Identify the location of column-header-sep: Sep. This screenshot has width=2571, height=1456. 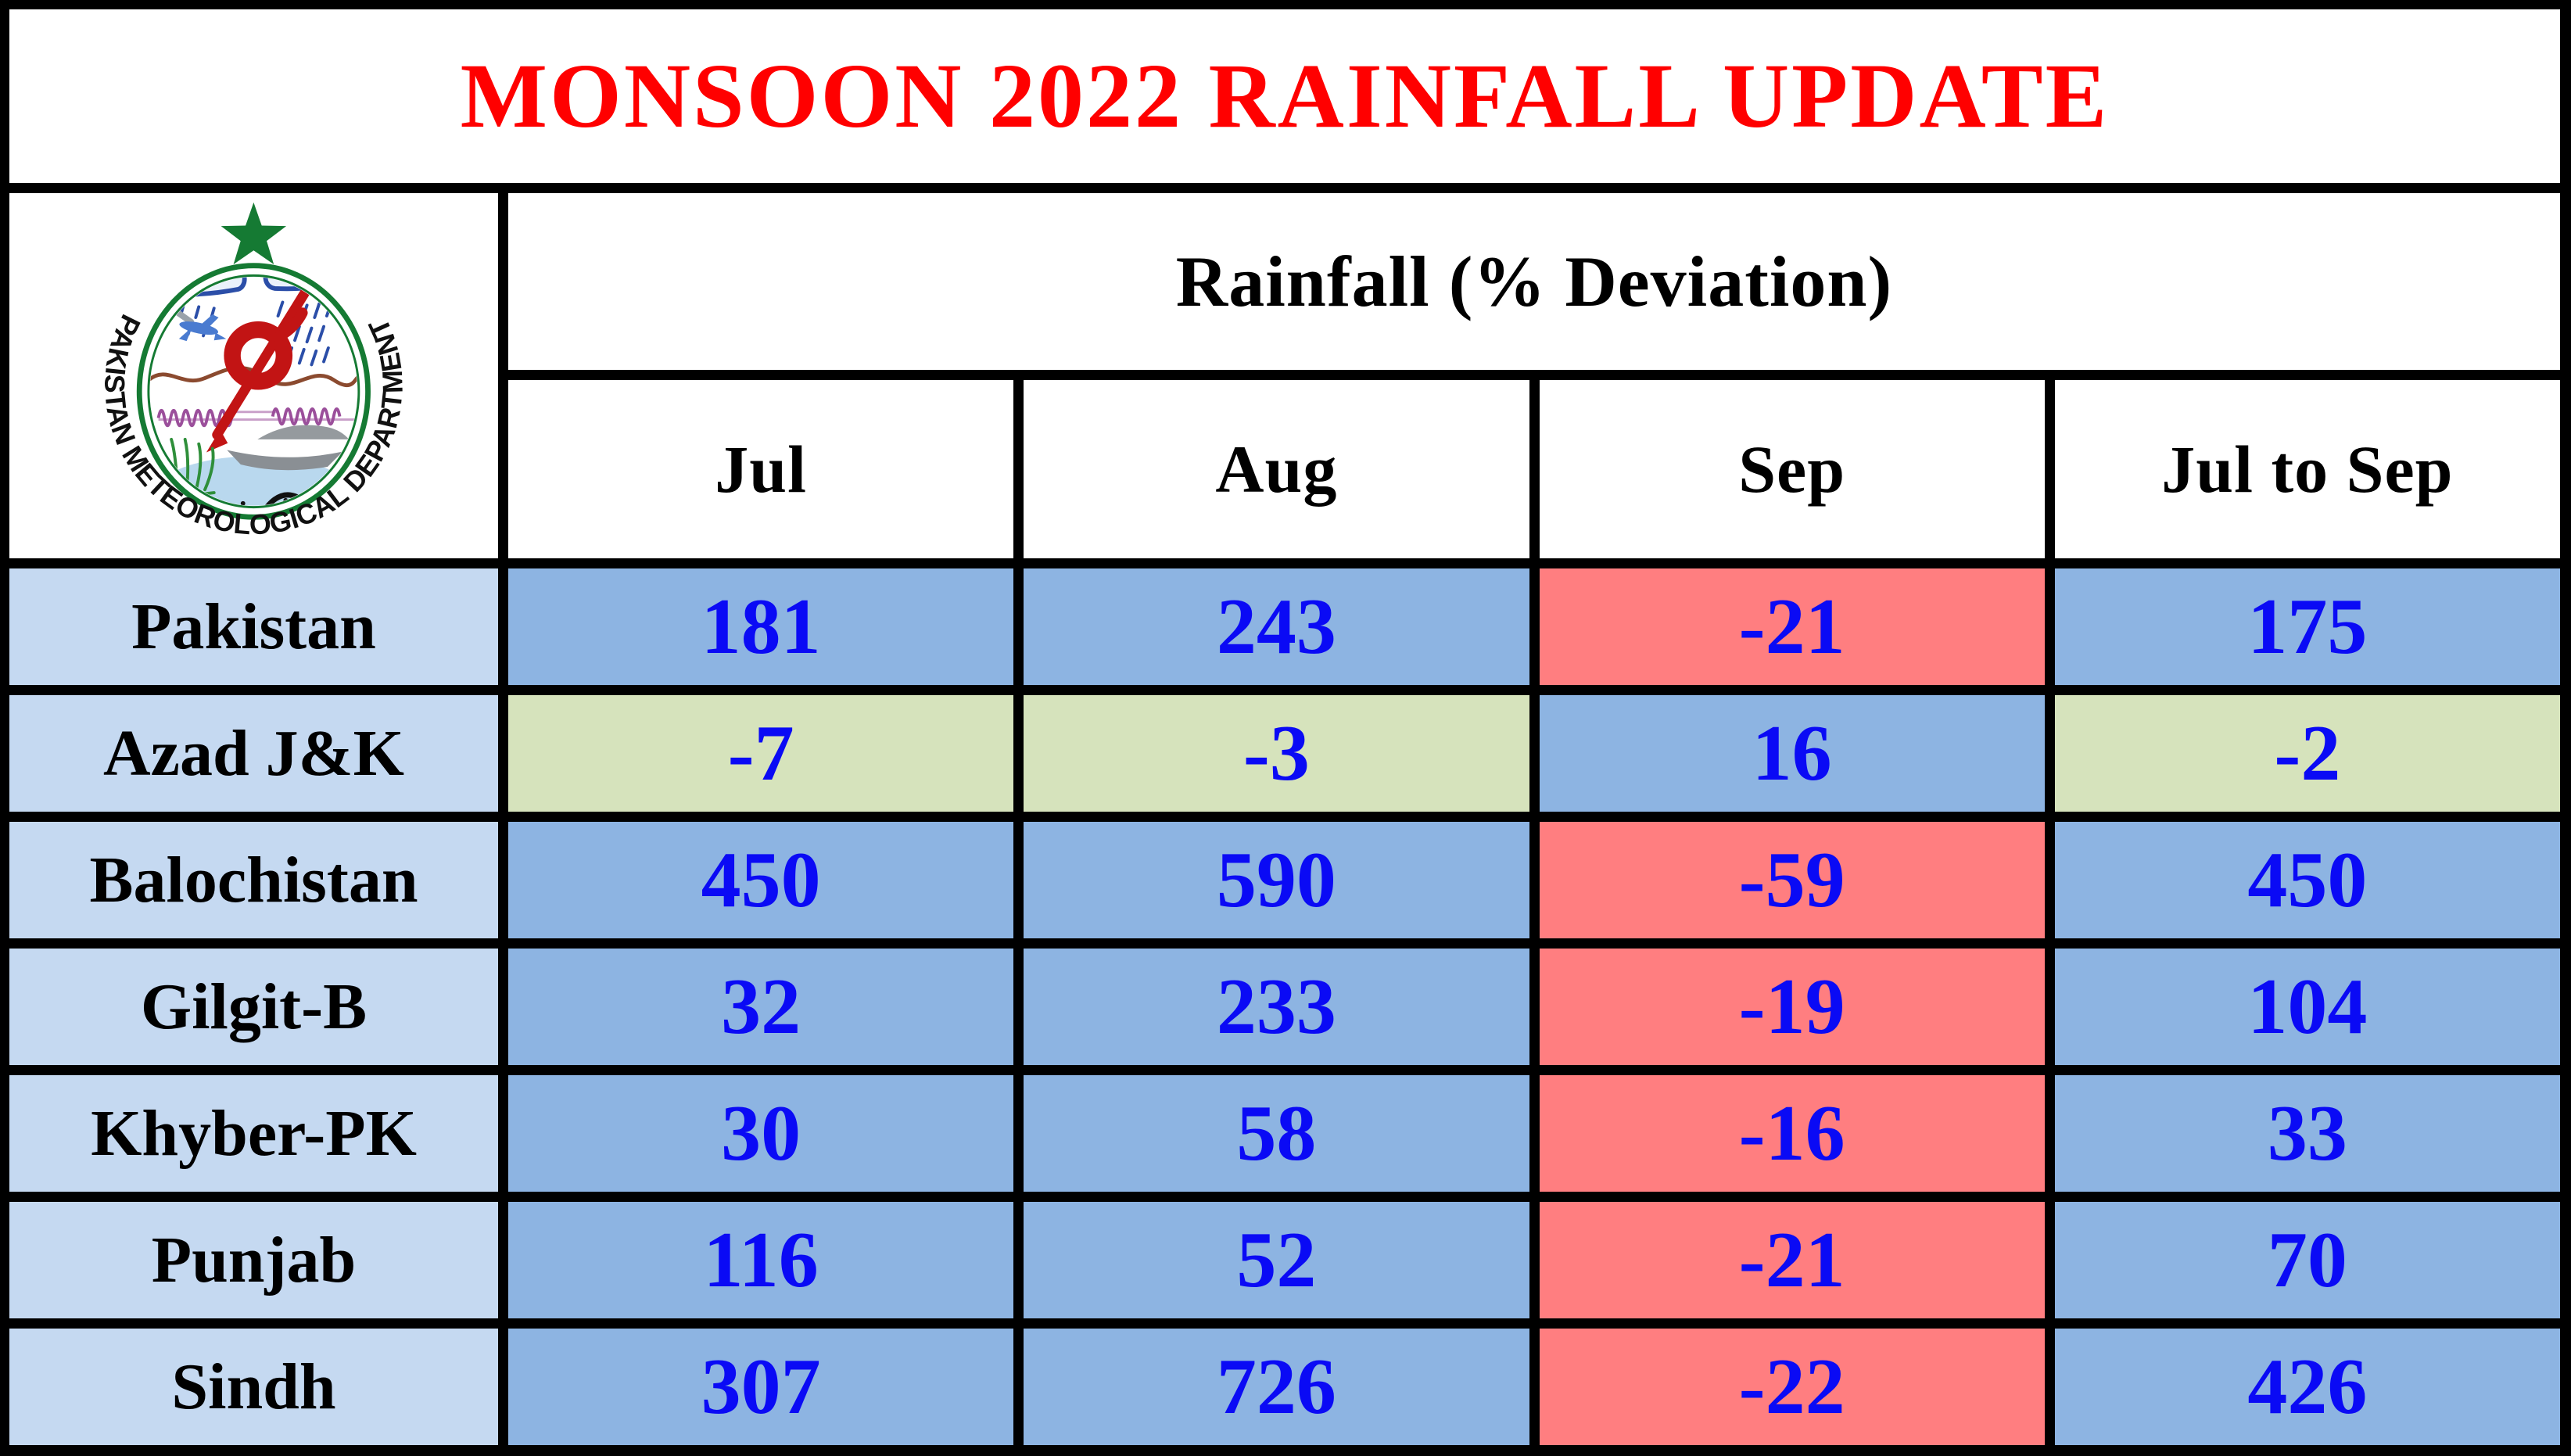
(1792, 469).